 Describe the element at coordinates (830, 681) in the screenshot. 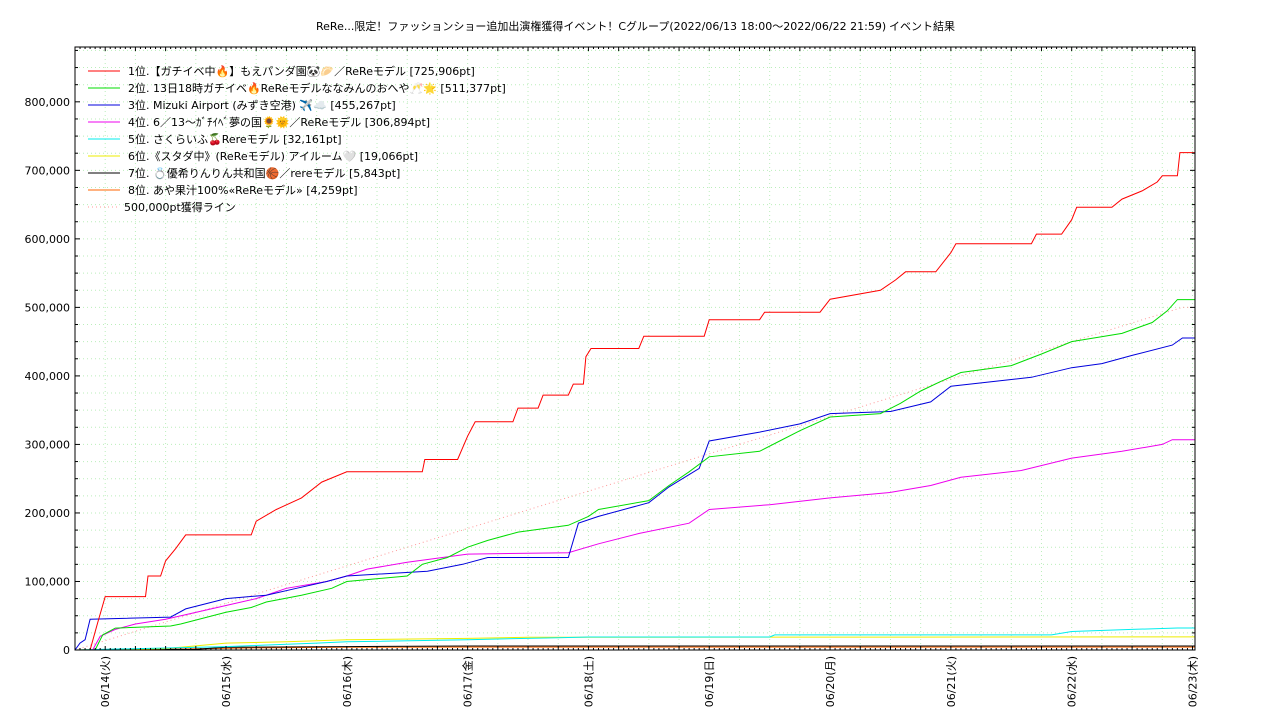

I see `x-tick-label: 06/20(月)` at that location.